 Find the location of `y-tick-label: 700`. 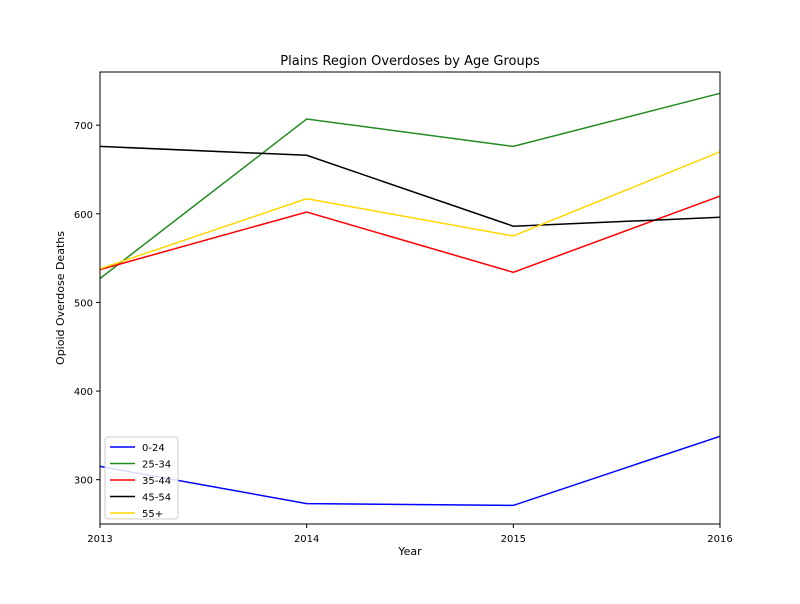

y-tick-label: 700 is located at coordinates (83, 126).